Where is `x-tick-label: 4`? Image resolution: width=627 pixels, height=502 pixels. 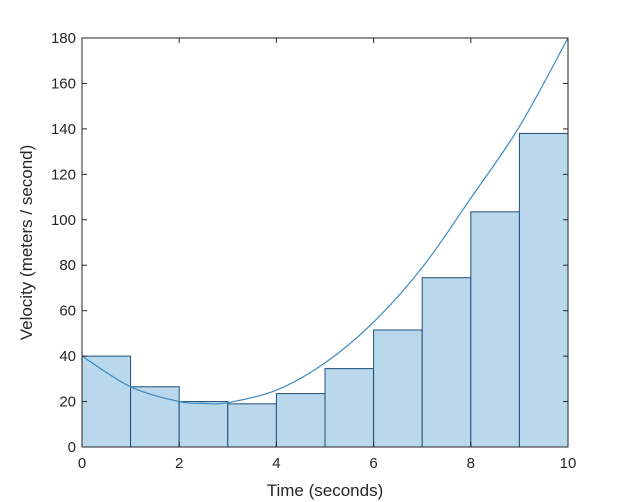 x-tick-label: 4 is located at coordinates (276, 463).